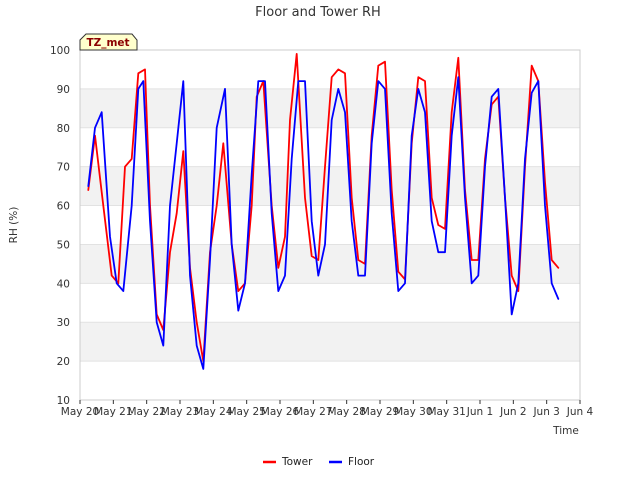 The height and width of the screenshot is (480, 640). Describe the element at coordinates (479, 412) in the screenshot. I see `x-tick-label: Jun 1` at that location.